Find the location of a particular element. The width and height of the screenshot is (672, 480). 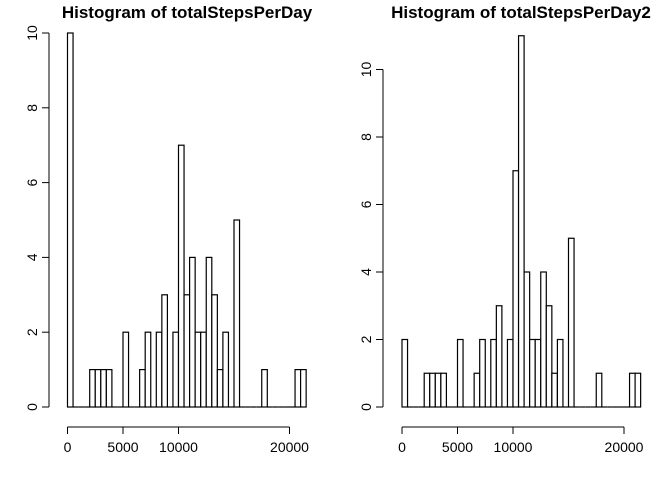

chart-title-right: Histogram of totalStepsPerDay2 is located at coordinates (521, 12).